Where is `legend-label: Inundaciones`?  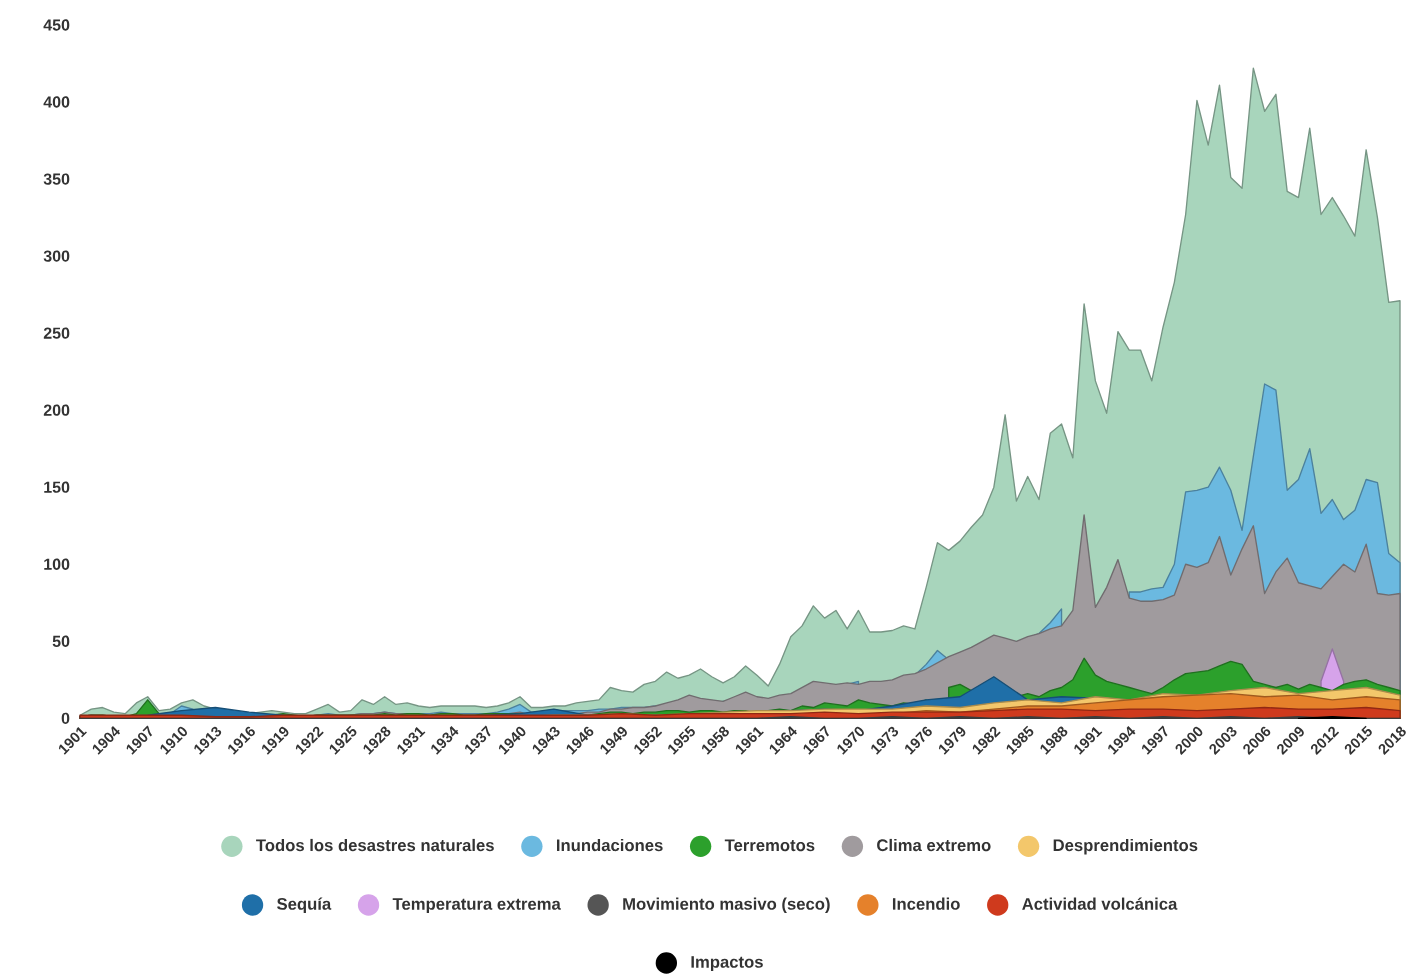
legend-label: Inundaciones is located at coordinates (609, 845).